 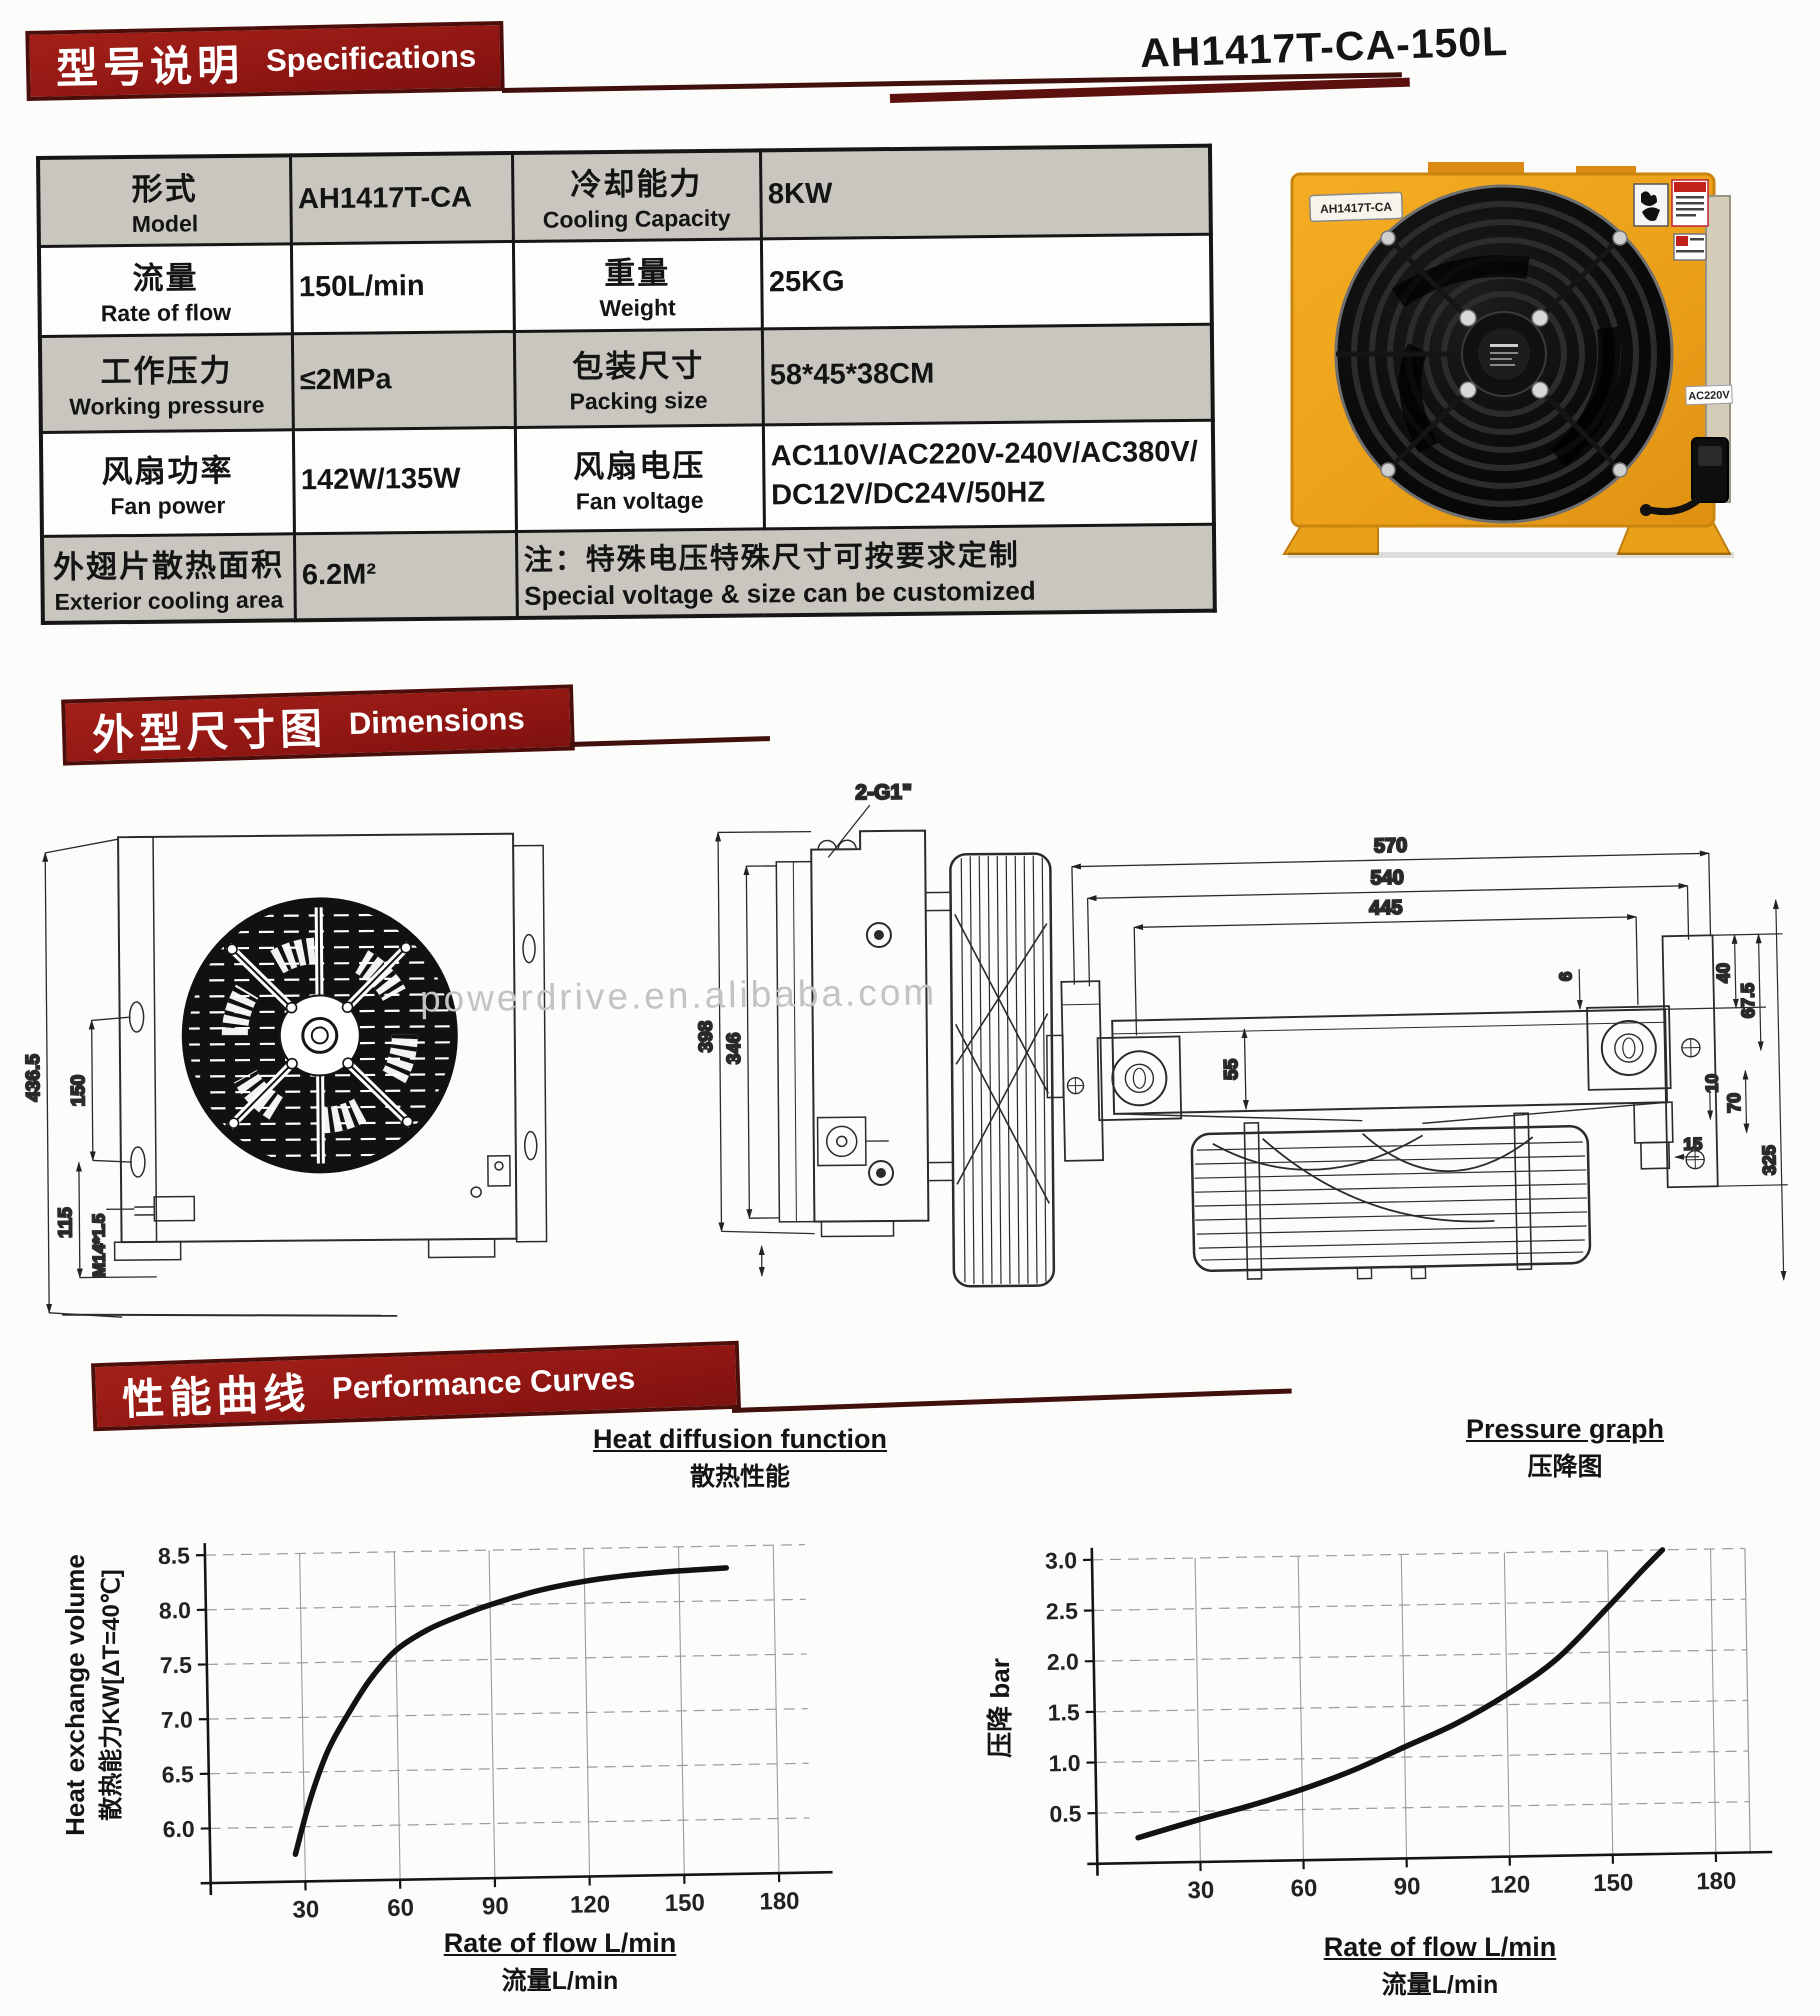 What do you see at coordinates (150, 66) in the screenshot?
I see `specifications-banner-zh: 型号说明` at bounding box center [150, 66].